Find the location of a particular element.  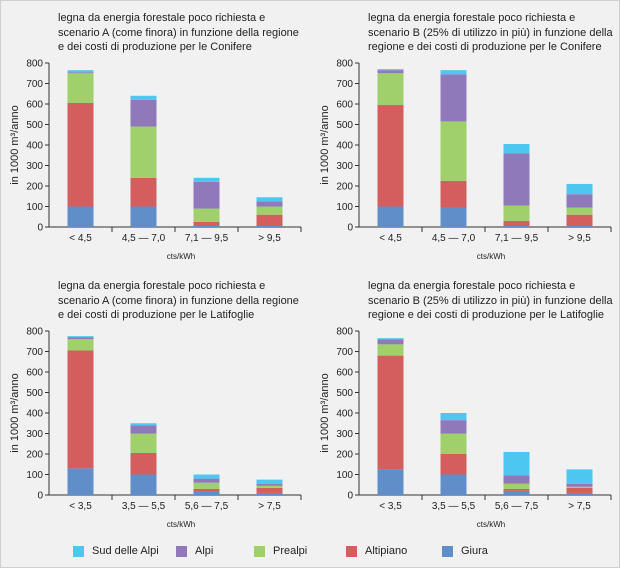

x-tick-label: > 7,5 is located at coordinates (269, 506).